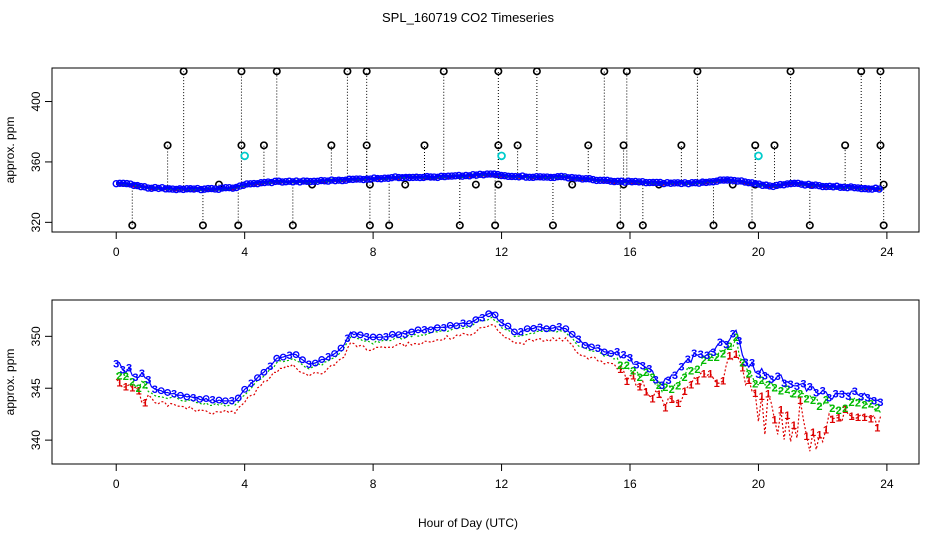 The image size is (936, 540). What do you see at coordinates (244, 484) in the screenshot?
I see `bottom-x-tick-label: 4` at bounding box center [244, 484].